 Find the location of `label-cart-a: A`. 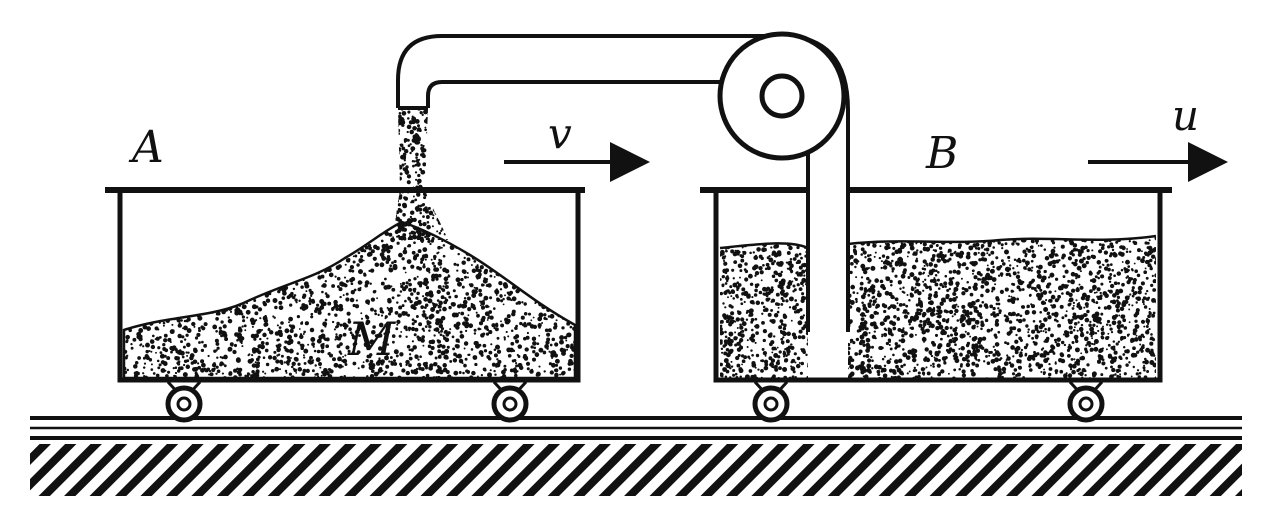

label-cart-a: A is located at coordinates (146, 147).